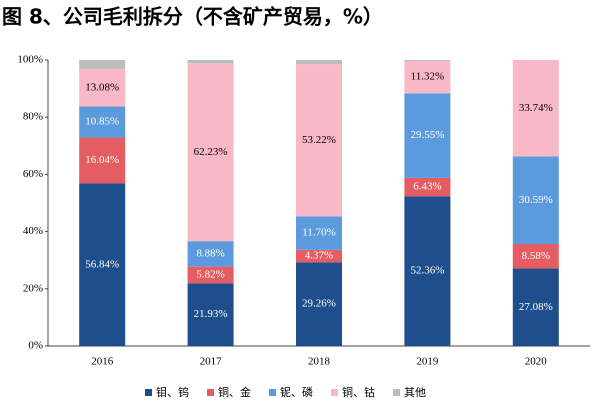 The width and height of the screenshot is (600, 405). I want to click on legend-label: 钼、钨, so click(172, 392).